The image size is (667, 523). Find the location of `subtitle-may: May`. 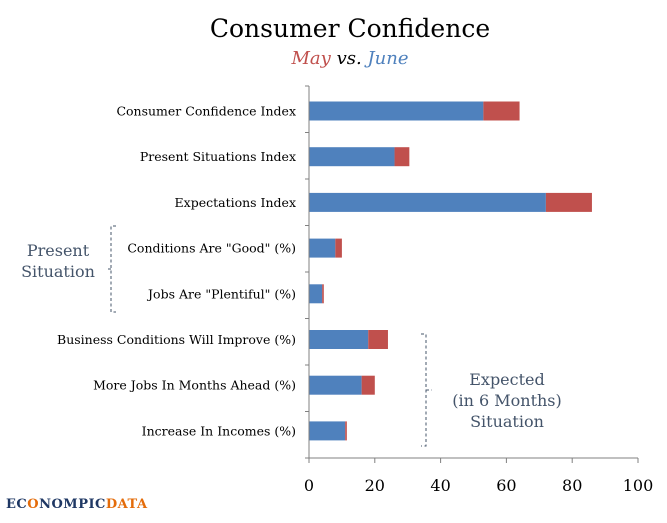

subtitle-may: May is located at coordinates (314, 58).